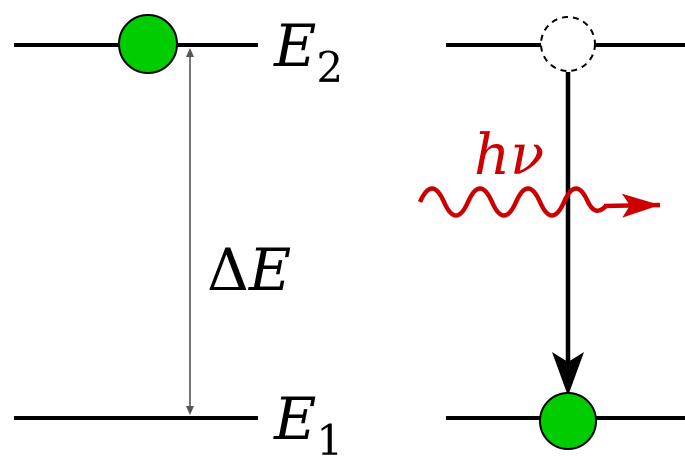 Image resolution: width=685 pixels, height=459 pixels. What do you see at coordinates (509, 155) in the screenshot?
I see `photon-energy-label: hν` at bounding box center [509, 155].